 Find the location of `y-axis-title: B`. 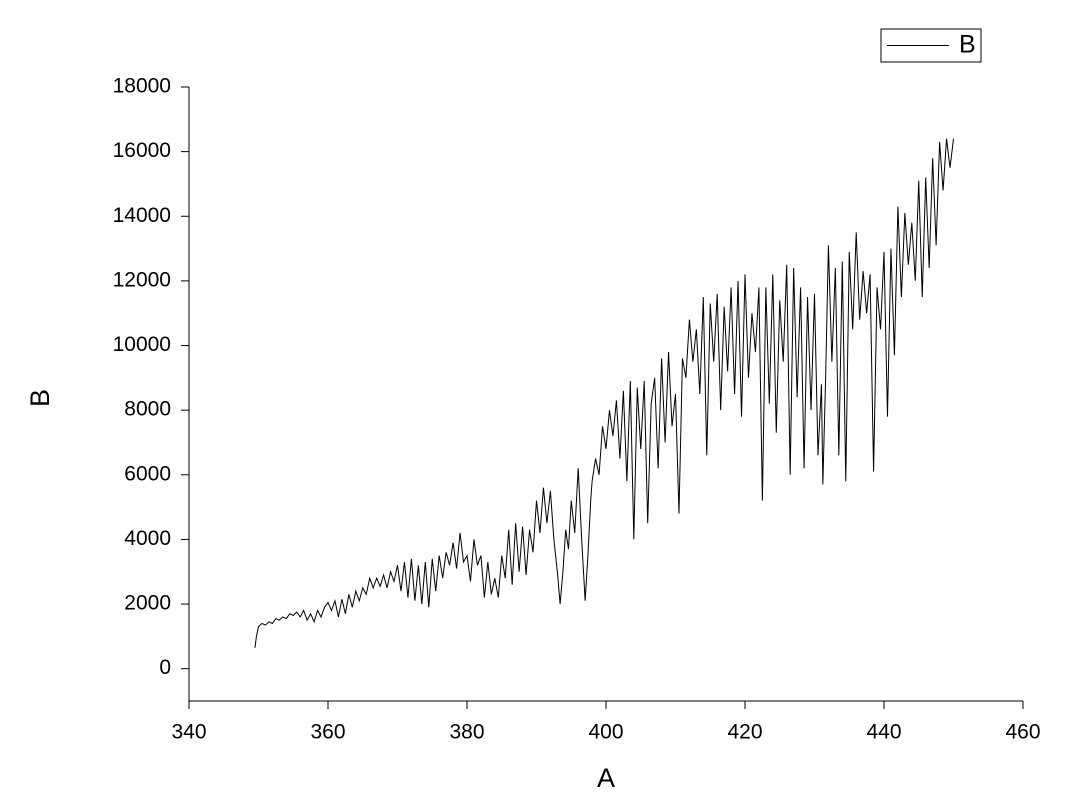

y-axis-title: B is located at coordinates (40, 398).